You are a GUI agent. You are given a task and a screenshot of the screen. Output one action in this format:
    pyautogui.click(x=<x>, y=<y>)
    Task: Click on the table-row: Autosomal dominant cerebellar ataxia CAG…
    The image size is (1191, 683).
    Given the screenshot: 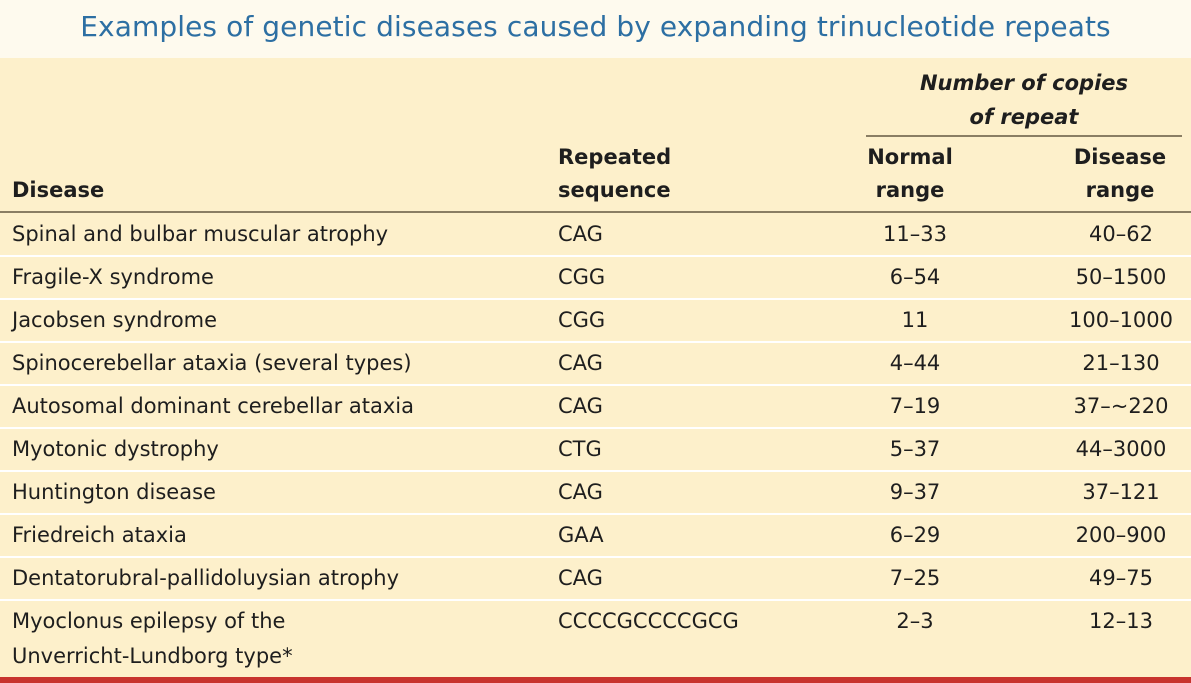 What is the action you would take?
    pyautogui.click(x=595, y=407)
    